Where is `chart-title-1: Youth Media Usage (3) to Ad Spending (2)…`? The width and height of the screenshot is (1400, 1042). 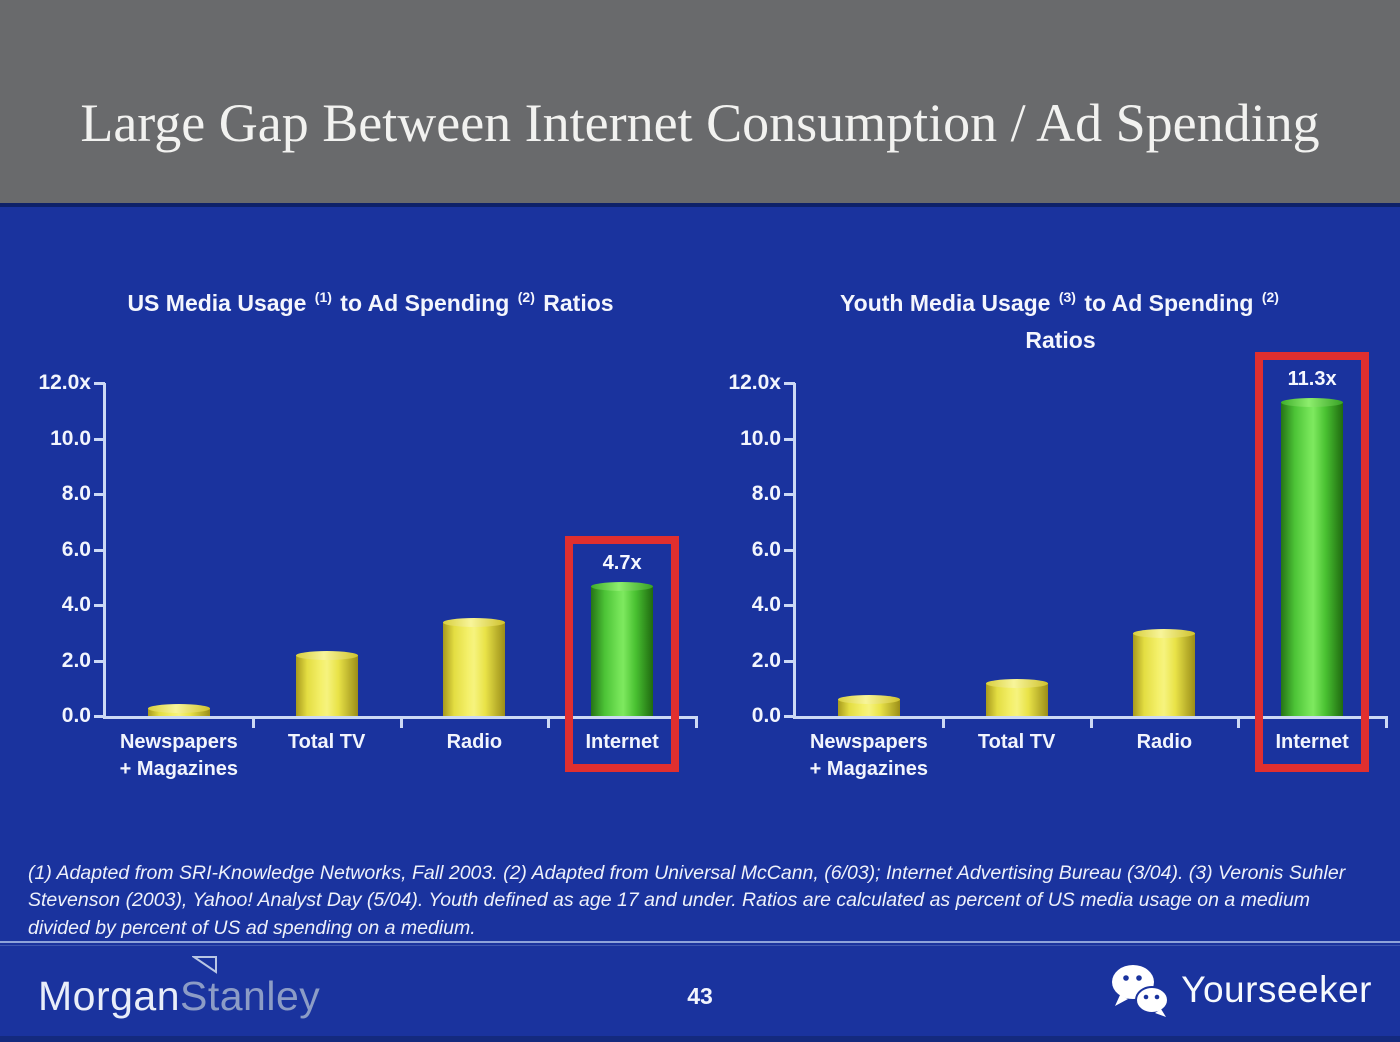
chart-title-1: Youth Media Usage (3) to Ad Spending (2)… is located at coordinates (1060, 321).